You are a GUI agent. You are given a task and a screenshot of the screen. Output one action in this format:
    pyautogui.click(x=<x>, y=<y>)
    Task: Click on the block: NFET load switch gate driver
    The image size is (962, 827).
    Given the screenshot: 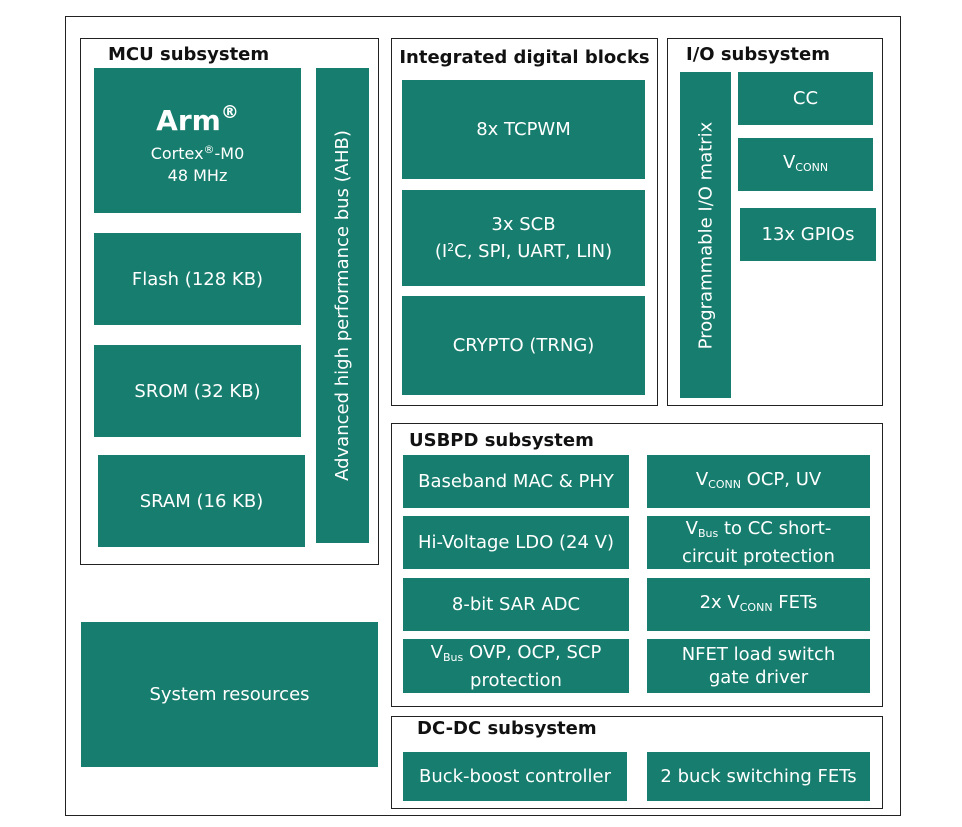 What is the action you would take?
    pyautogui.click(x=758, y=666)
    